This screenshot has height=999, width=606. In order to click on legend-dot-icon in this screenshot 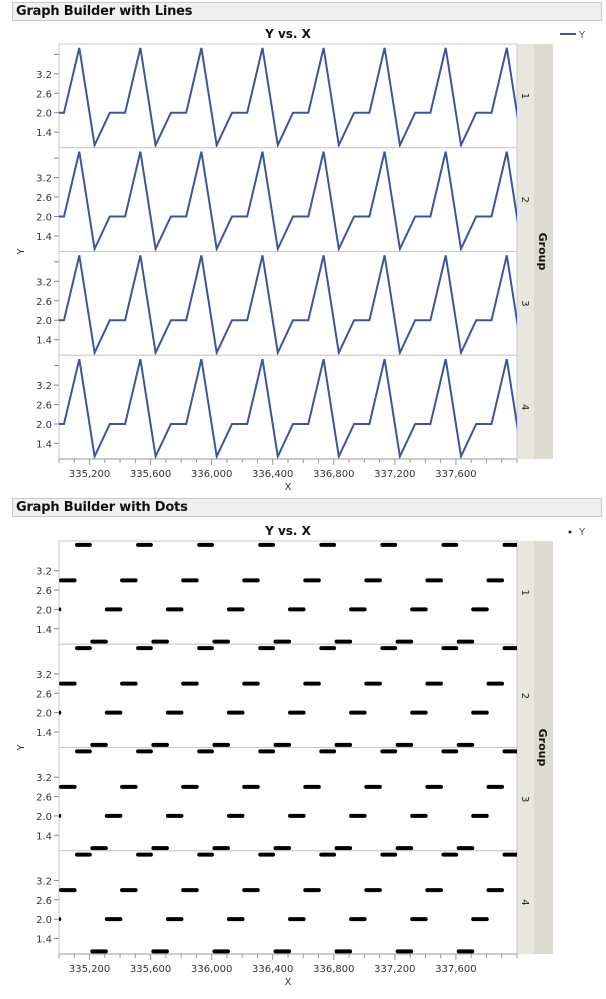, I will do `click(570, 532)`.